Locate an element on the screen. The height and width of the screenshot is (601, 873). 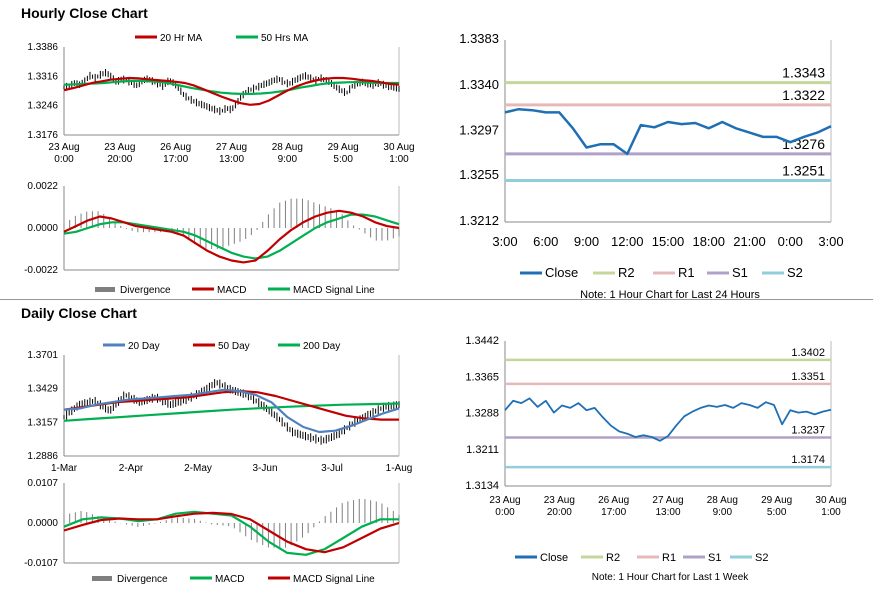
legend-hourly-macd-signal: MACD Signal Line is located at coordinates (334, 290).